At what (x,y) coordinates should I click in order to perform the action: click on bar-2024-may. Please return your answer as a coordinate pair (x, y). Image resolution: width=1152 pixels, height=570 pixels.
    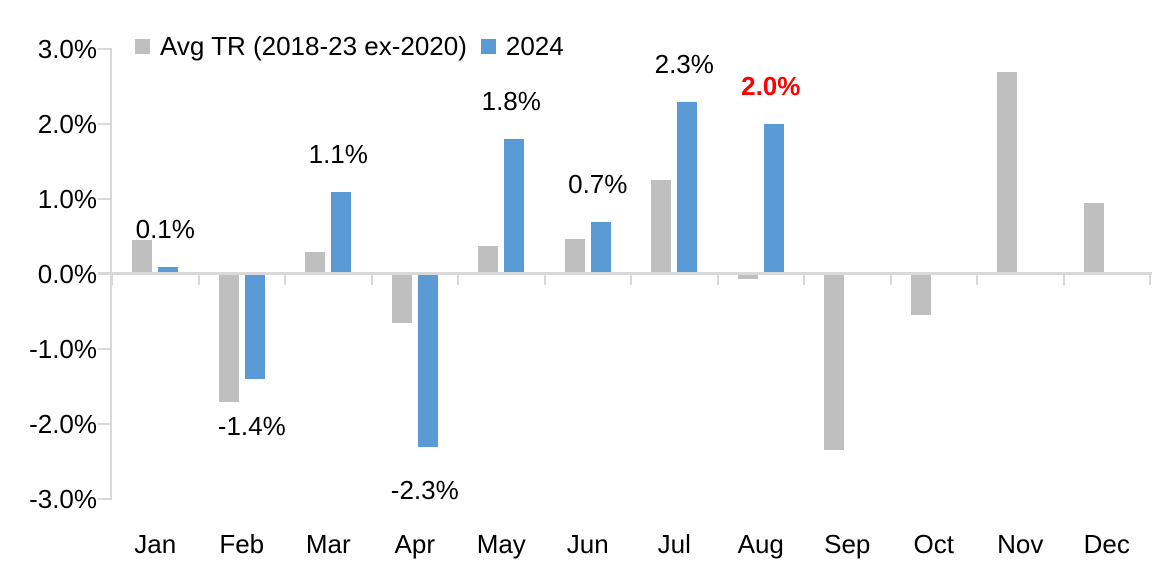
    Looking at the image, I should click on (514, 206).